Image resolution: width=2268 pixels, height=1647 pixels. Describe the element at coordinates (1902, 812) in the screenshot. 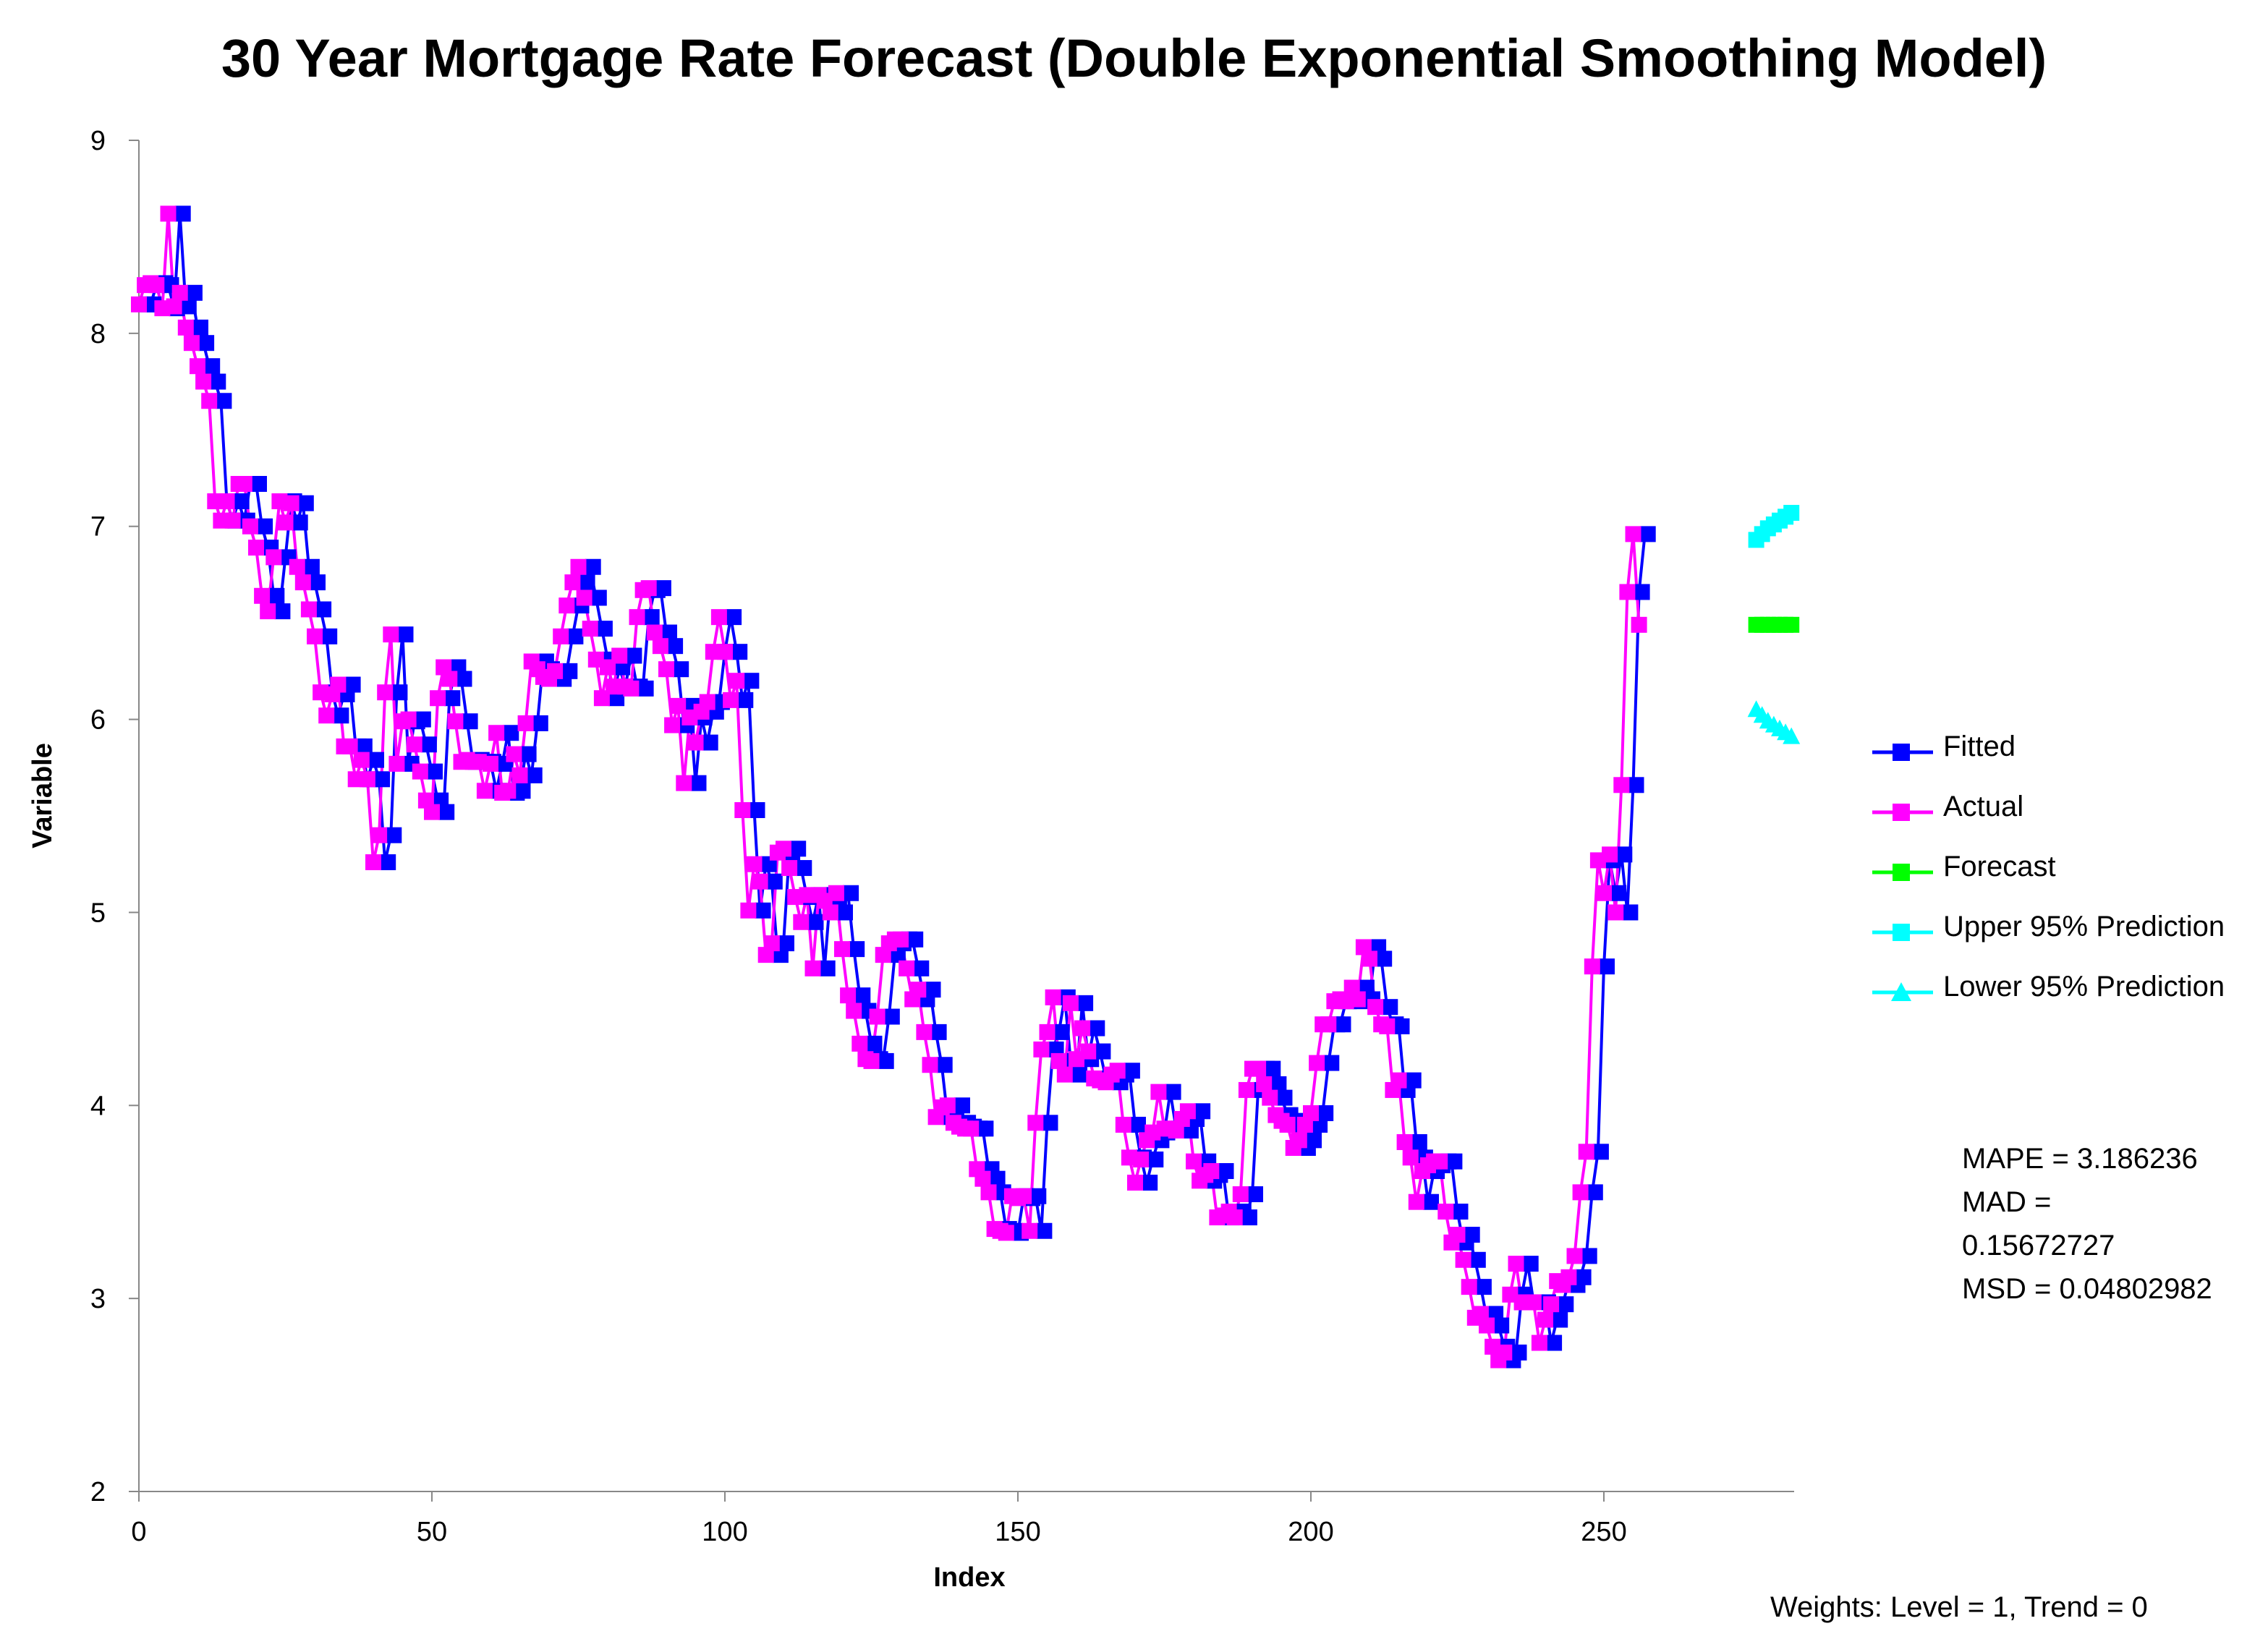

I see `legend-swatch-actual` at that location.